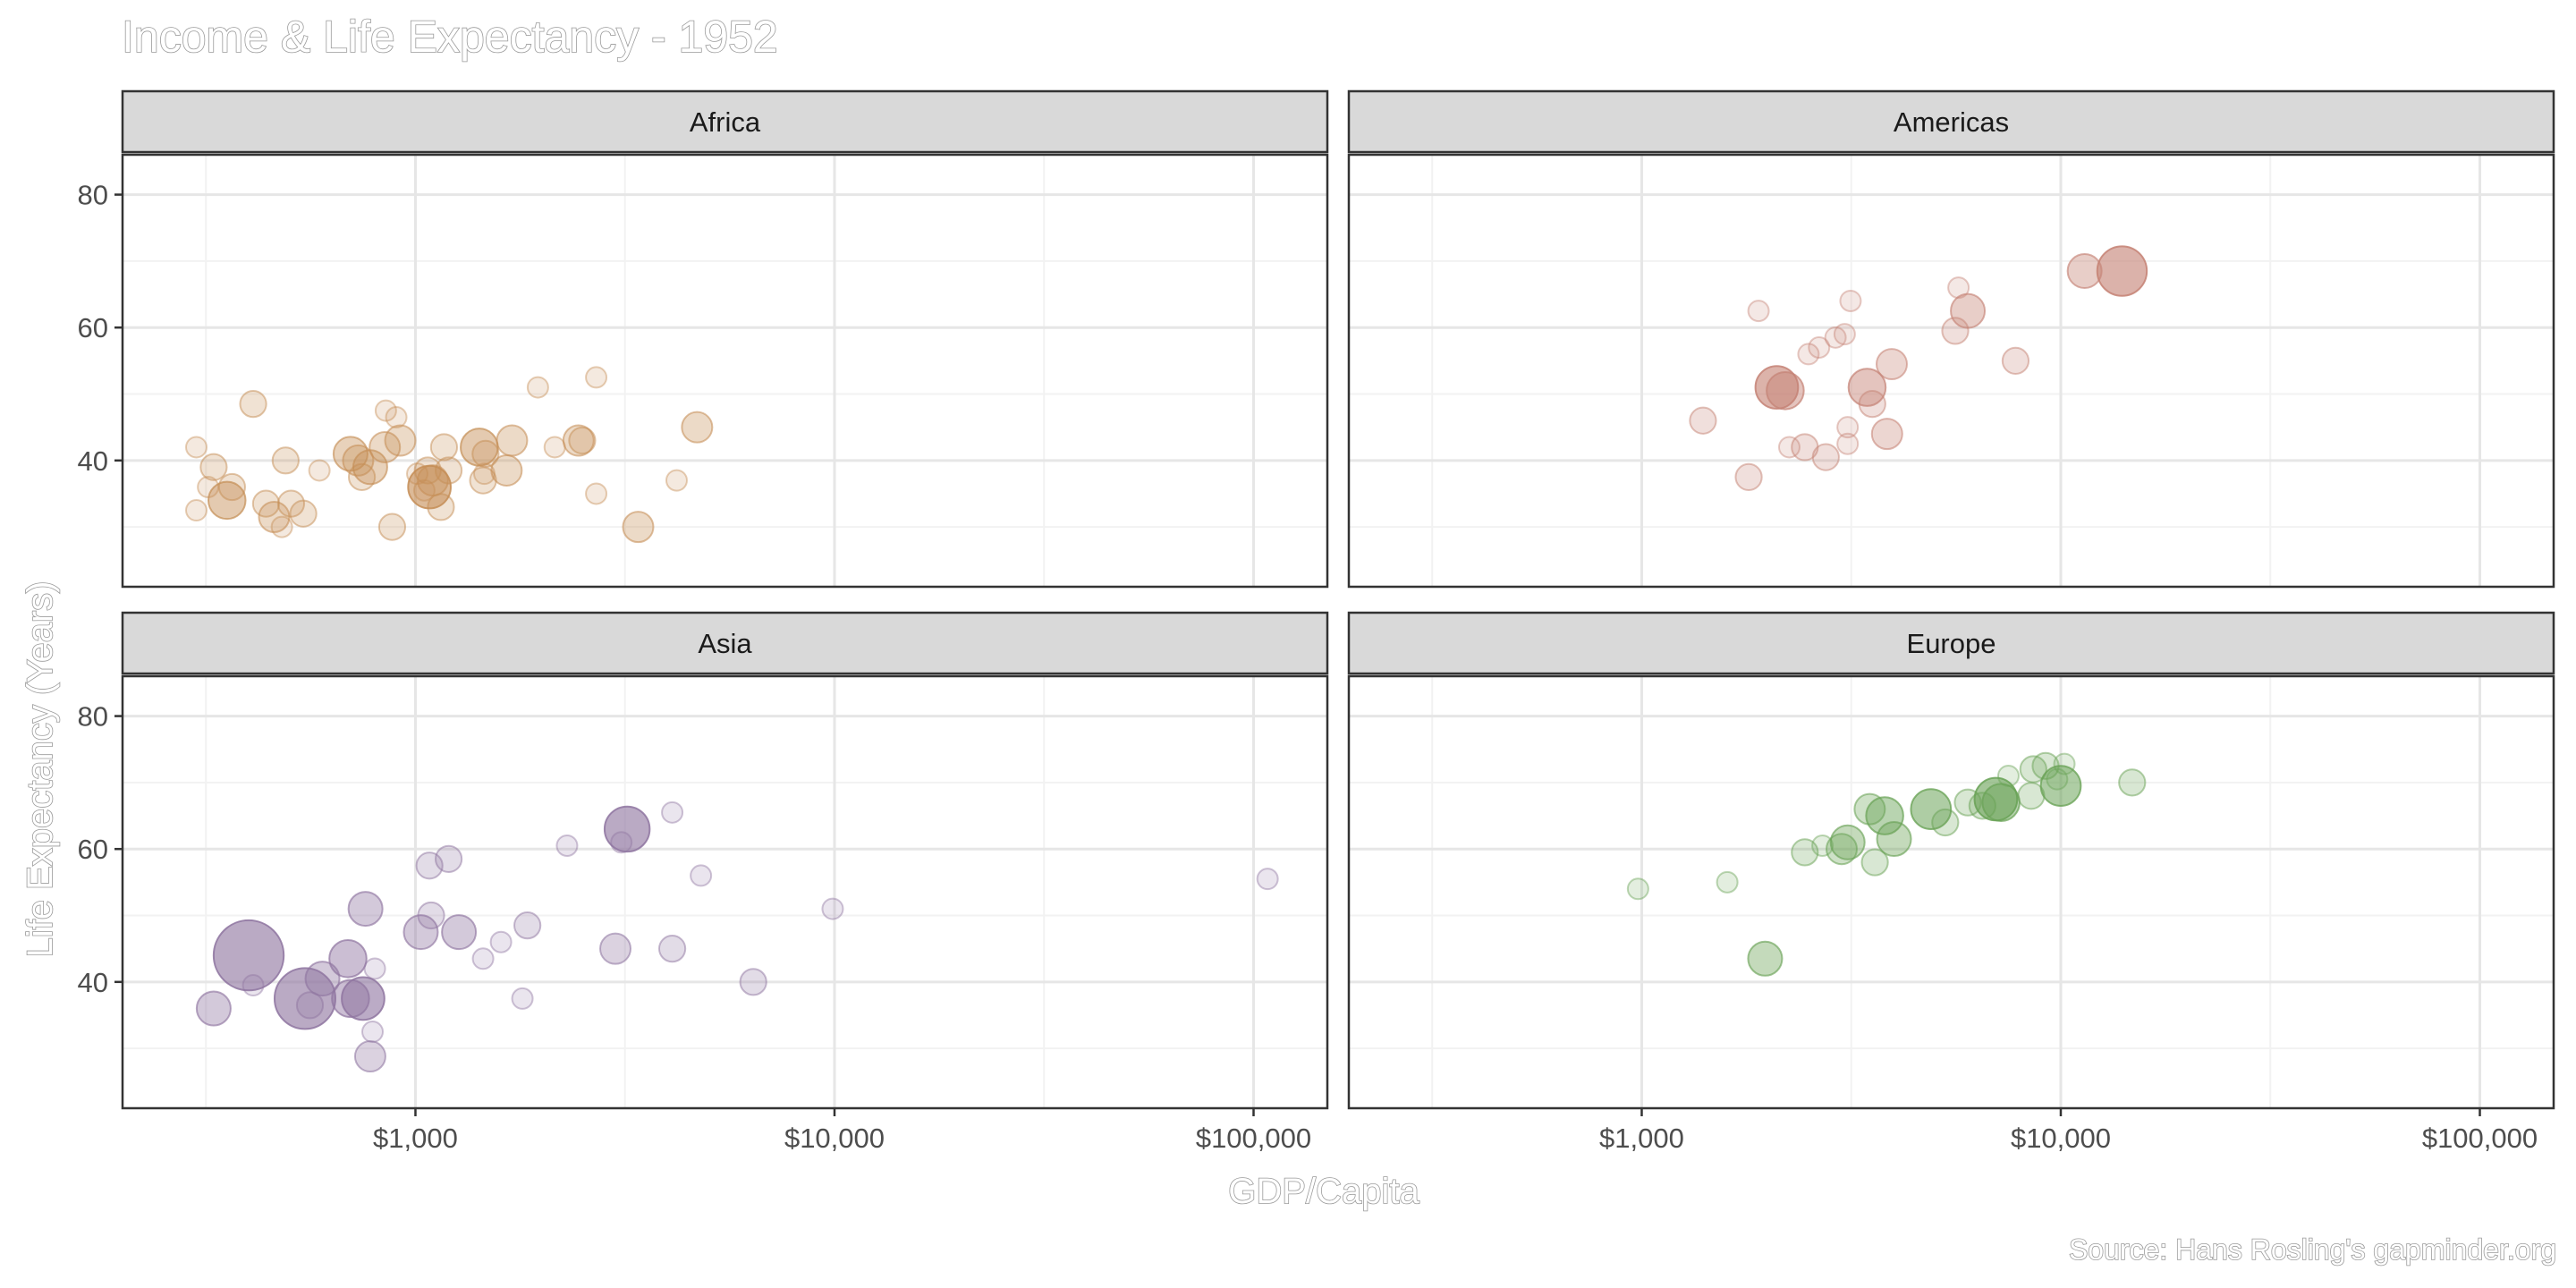  Describe the element at coordinates (40, 769) in the screenshot. I see `y-axis-title: Life Expectancy (Years)` at that location.